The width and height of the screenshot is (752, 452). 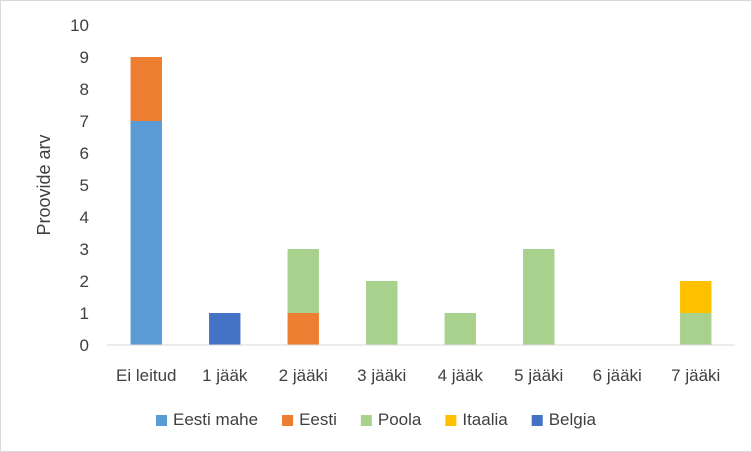 I want to click on x-tick-label-6-jaaki: 6 jääki, so click(x=617, y=375).